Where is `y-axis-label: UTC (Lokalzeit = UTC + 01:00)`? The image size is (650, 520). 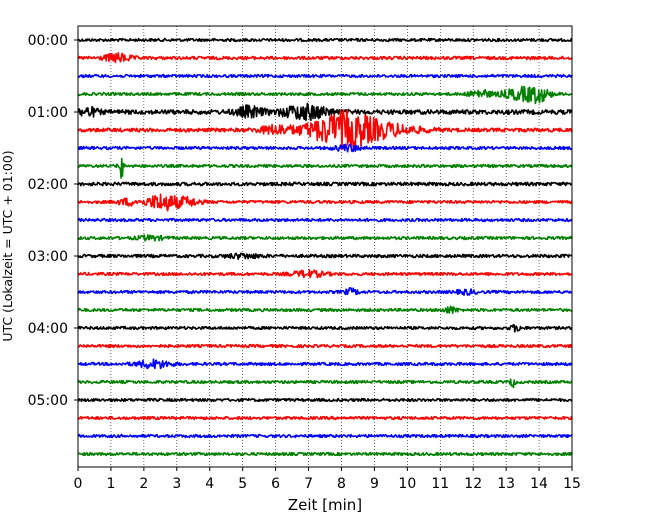 y-axis-label: UTC (Lokalzeit = UTC + 01:00) is located at coordinates (7, 245).